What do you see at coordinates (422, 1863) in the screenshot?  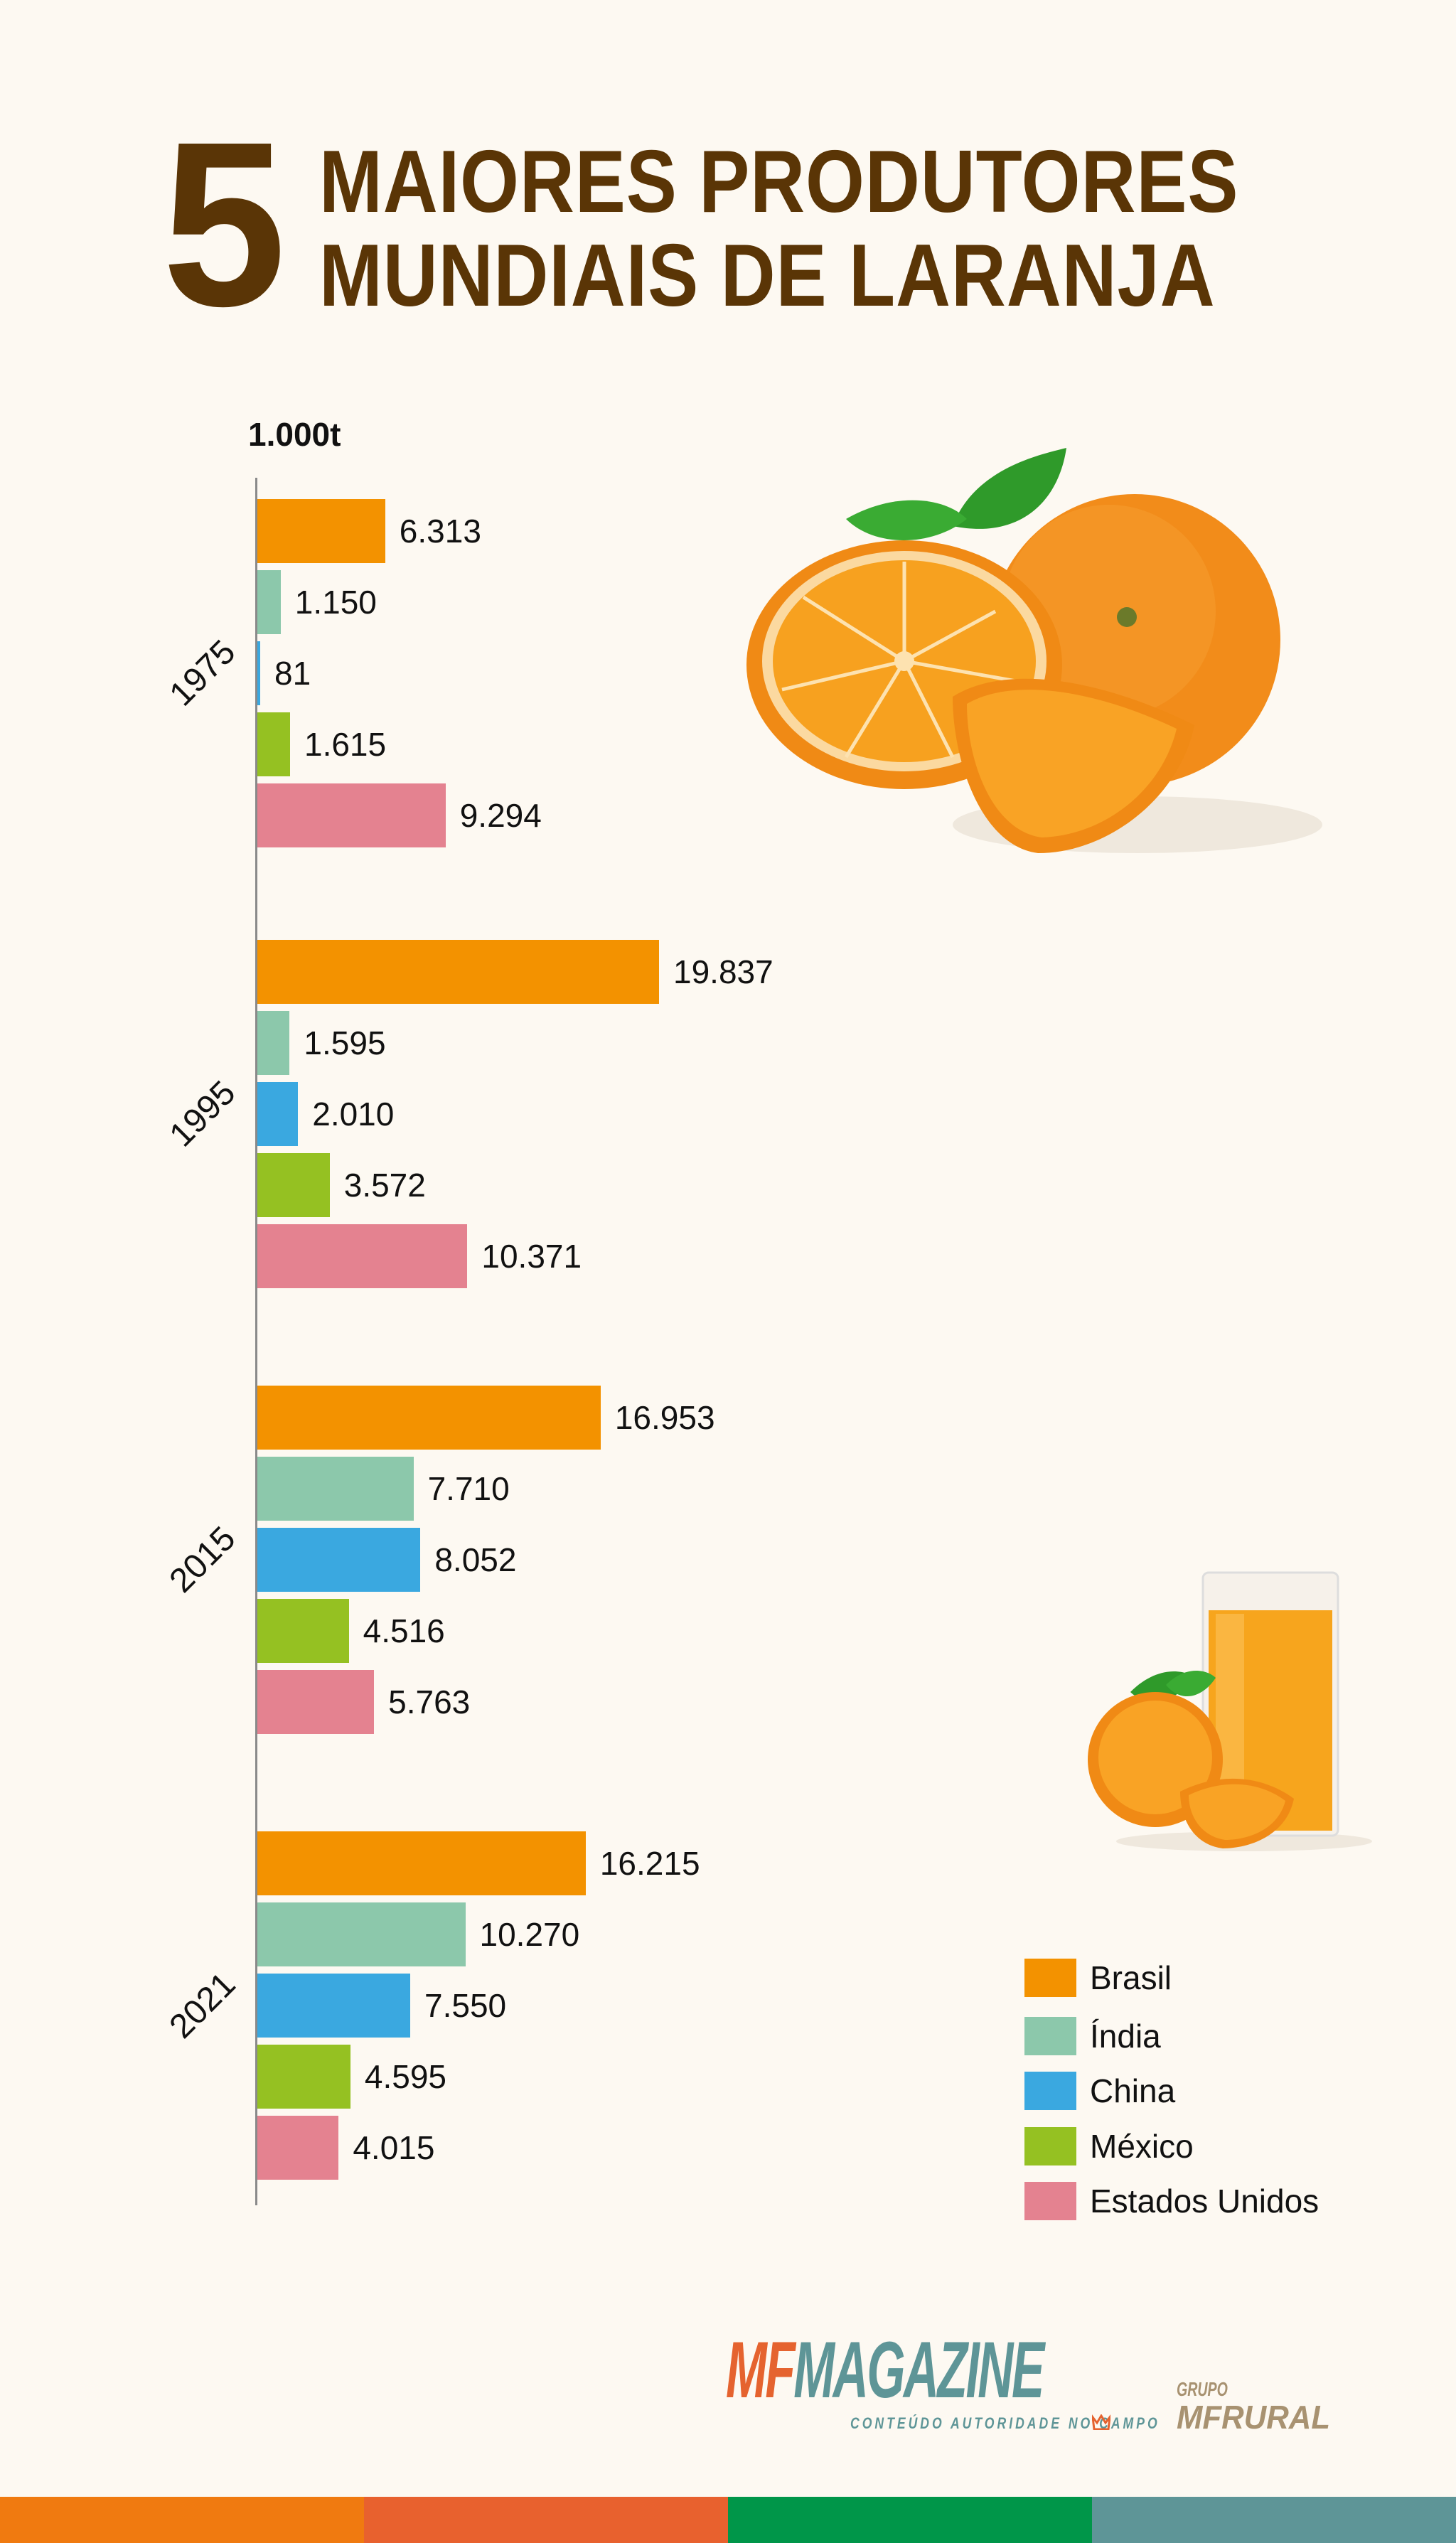 I see `bar-2021-brasil` at bounding box center [422, 1863].